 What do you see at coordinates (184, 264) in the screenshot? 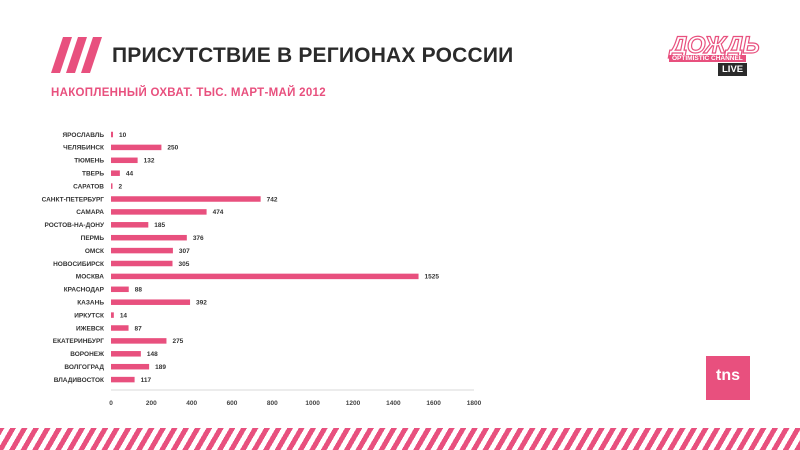
I see `data-label: 305` at bounding box center [184, 264].